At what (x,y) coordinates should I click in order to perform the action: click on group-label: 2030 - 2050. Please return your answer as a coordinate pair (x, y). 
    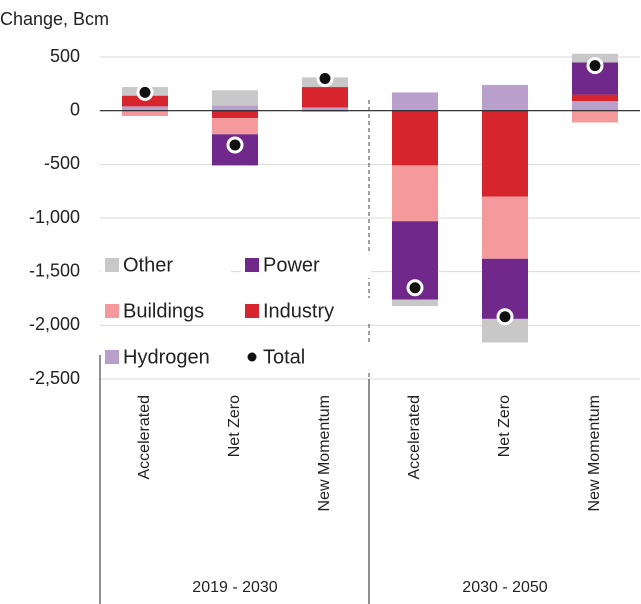
    Looking at the image, I should click on (505, 587).